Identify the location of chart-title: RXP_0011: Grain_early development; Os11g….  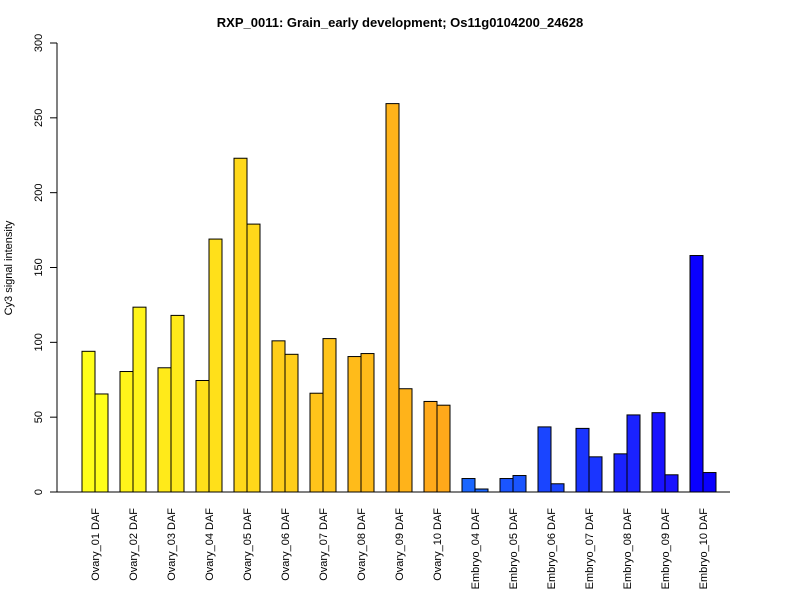
(400, 22).